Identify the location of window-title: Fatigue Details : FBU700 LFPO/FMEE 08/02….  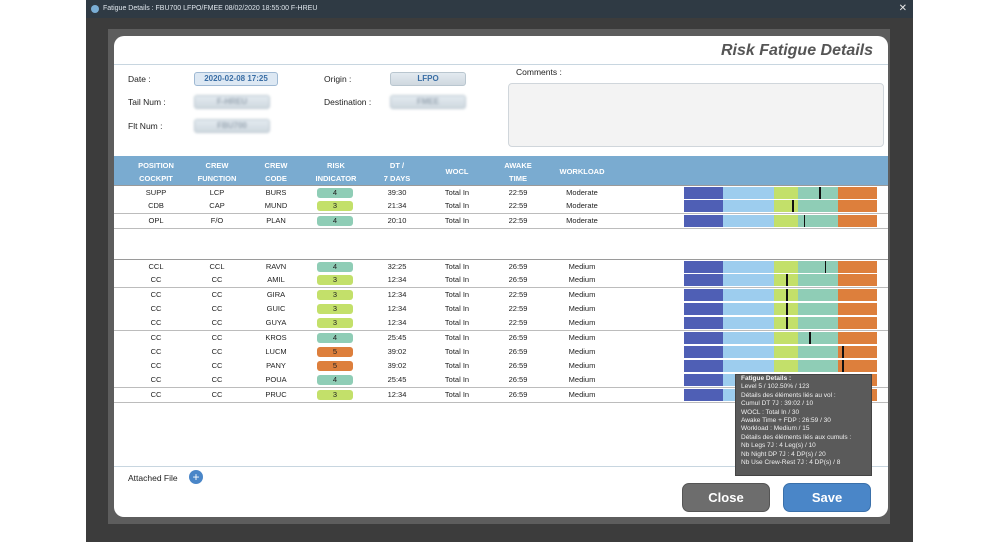
(210, 8).